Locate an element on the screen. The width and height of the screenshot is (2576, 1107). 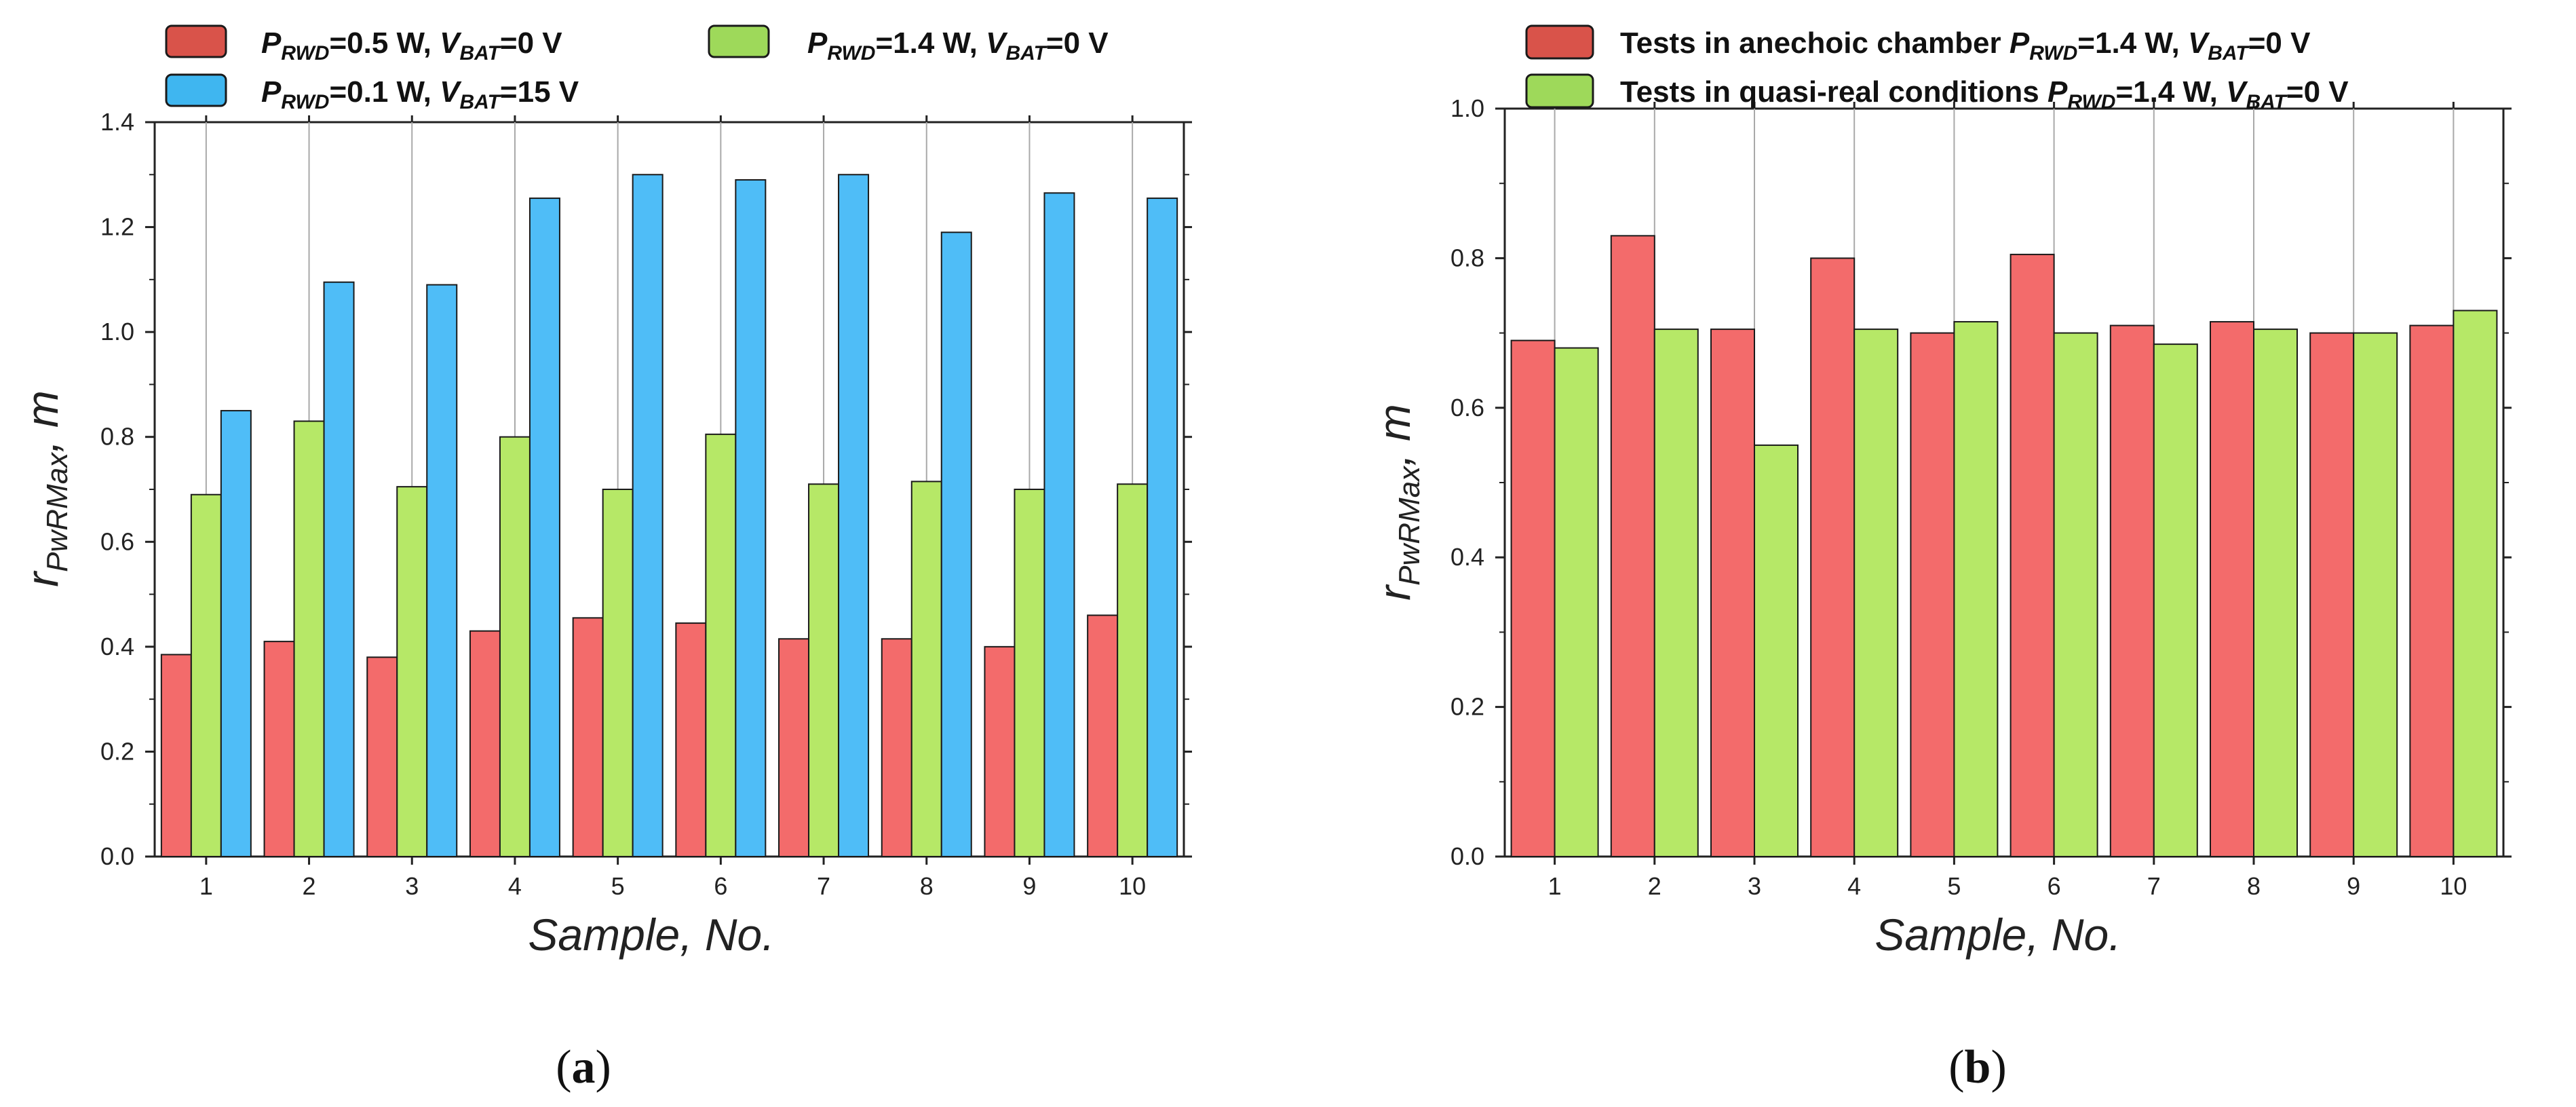
y-tick-label: 1.4 is located at coordinates (117, 122).